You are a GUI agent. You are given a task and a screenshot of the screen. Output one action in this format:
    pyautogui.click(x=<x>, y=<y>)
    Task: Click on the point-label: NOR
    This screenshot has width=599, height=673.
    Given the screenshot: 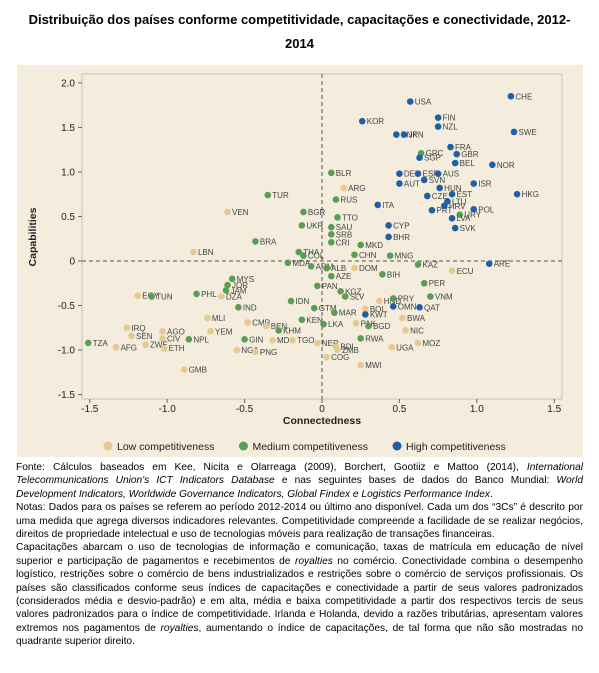 What is the action you would take?
    pyautogui.click(x=506, y=165)
    